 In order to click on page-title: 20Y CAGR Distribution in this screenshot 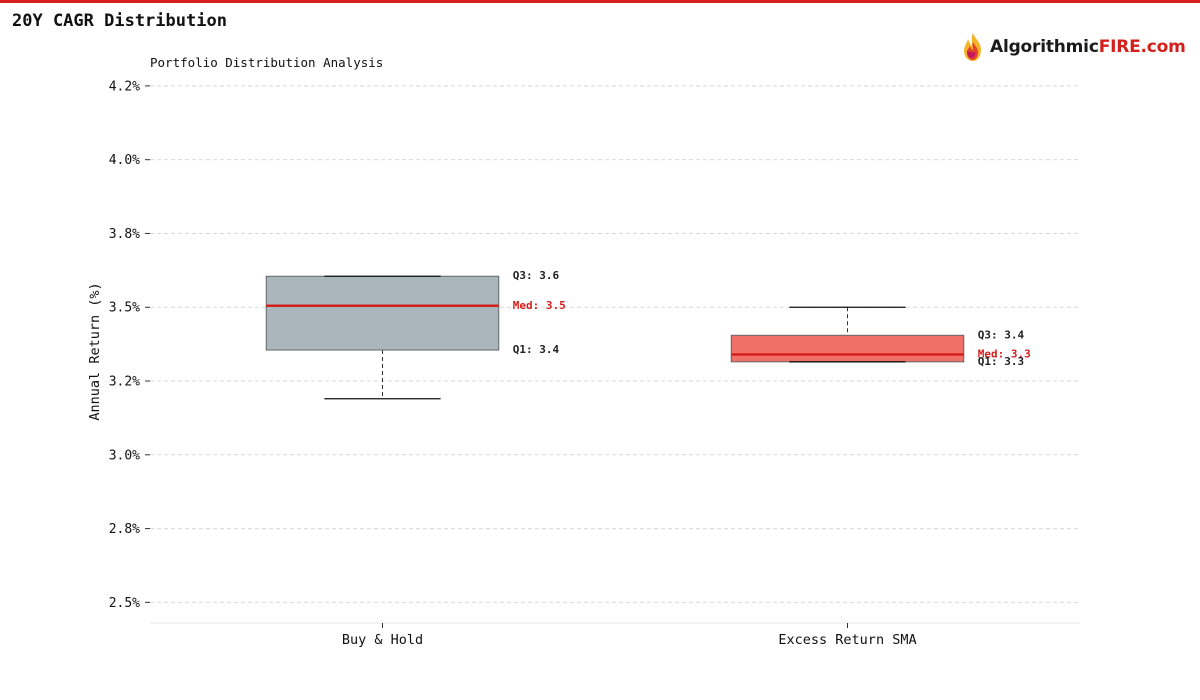, I will do `click(119, 21)`.